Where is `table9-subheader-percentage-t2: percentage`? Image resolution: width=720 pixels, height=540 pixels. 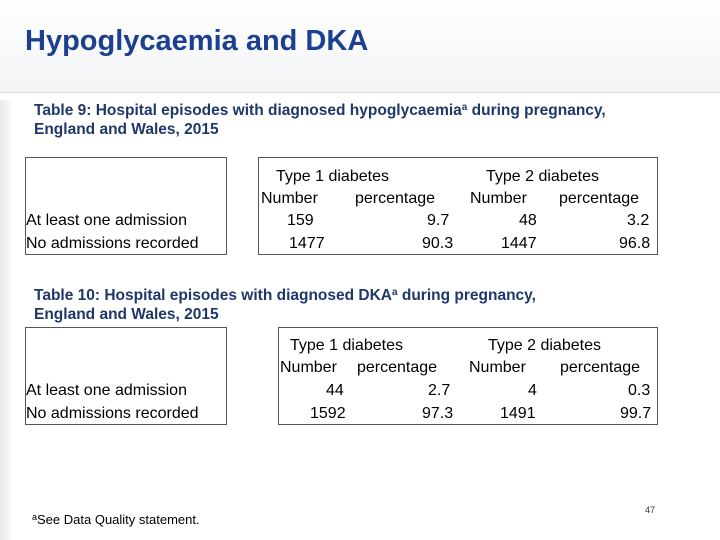
table9-subheader-percentage-t2: percentage is located at coordinates (599, 198).